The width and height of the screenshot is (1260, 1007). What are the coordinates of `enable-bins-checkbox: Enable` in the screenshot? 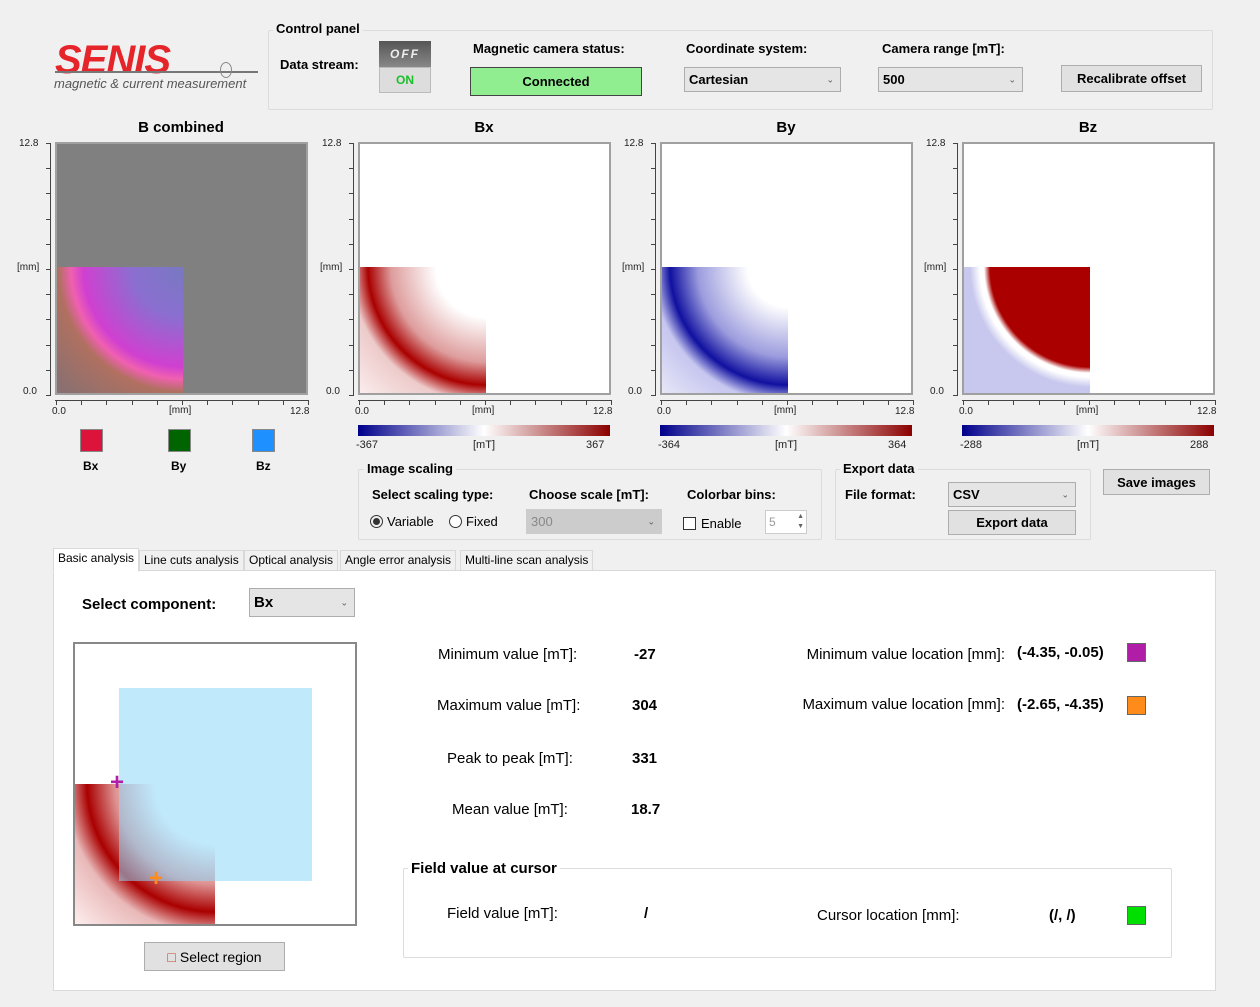 It's located at (712, 523).